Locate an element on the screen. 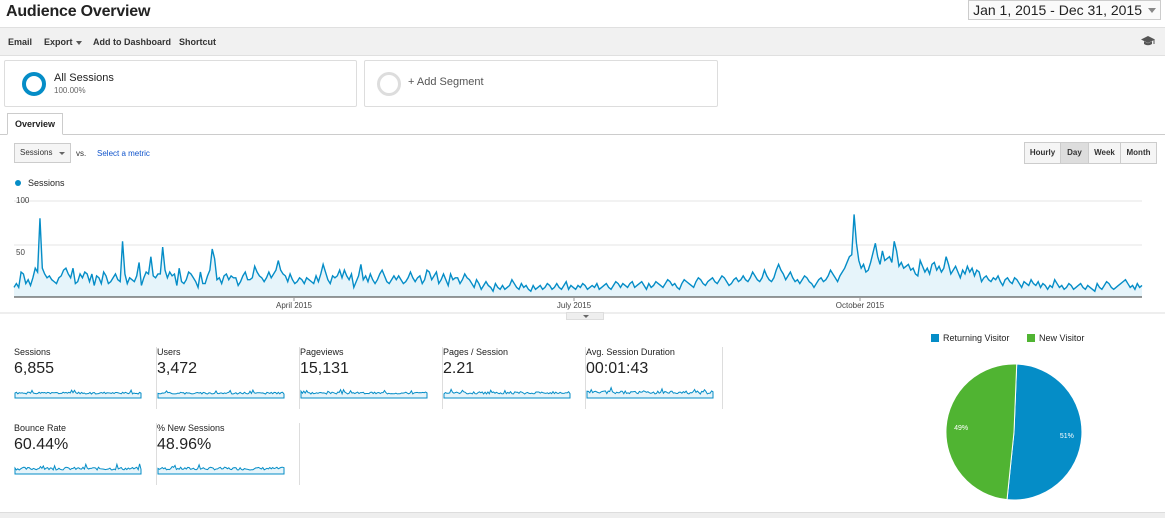 This screenshot has height=518, width=1165. chart-resize-handle is located at coordinates (585, 316).